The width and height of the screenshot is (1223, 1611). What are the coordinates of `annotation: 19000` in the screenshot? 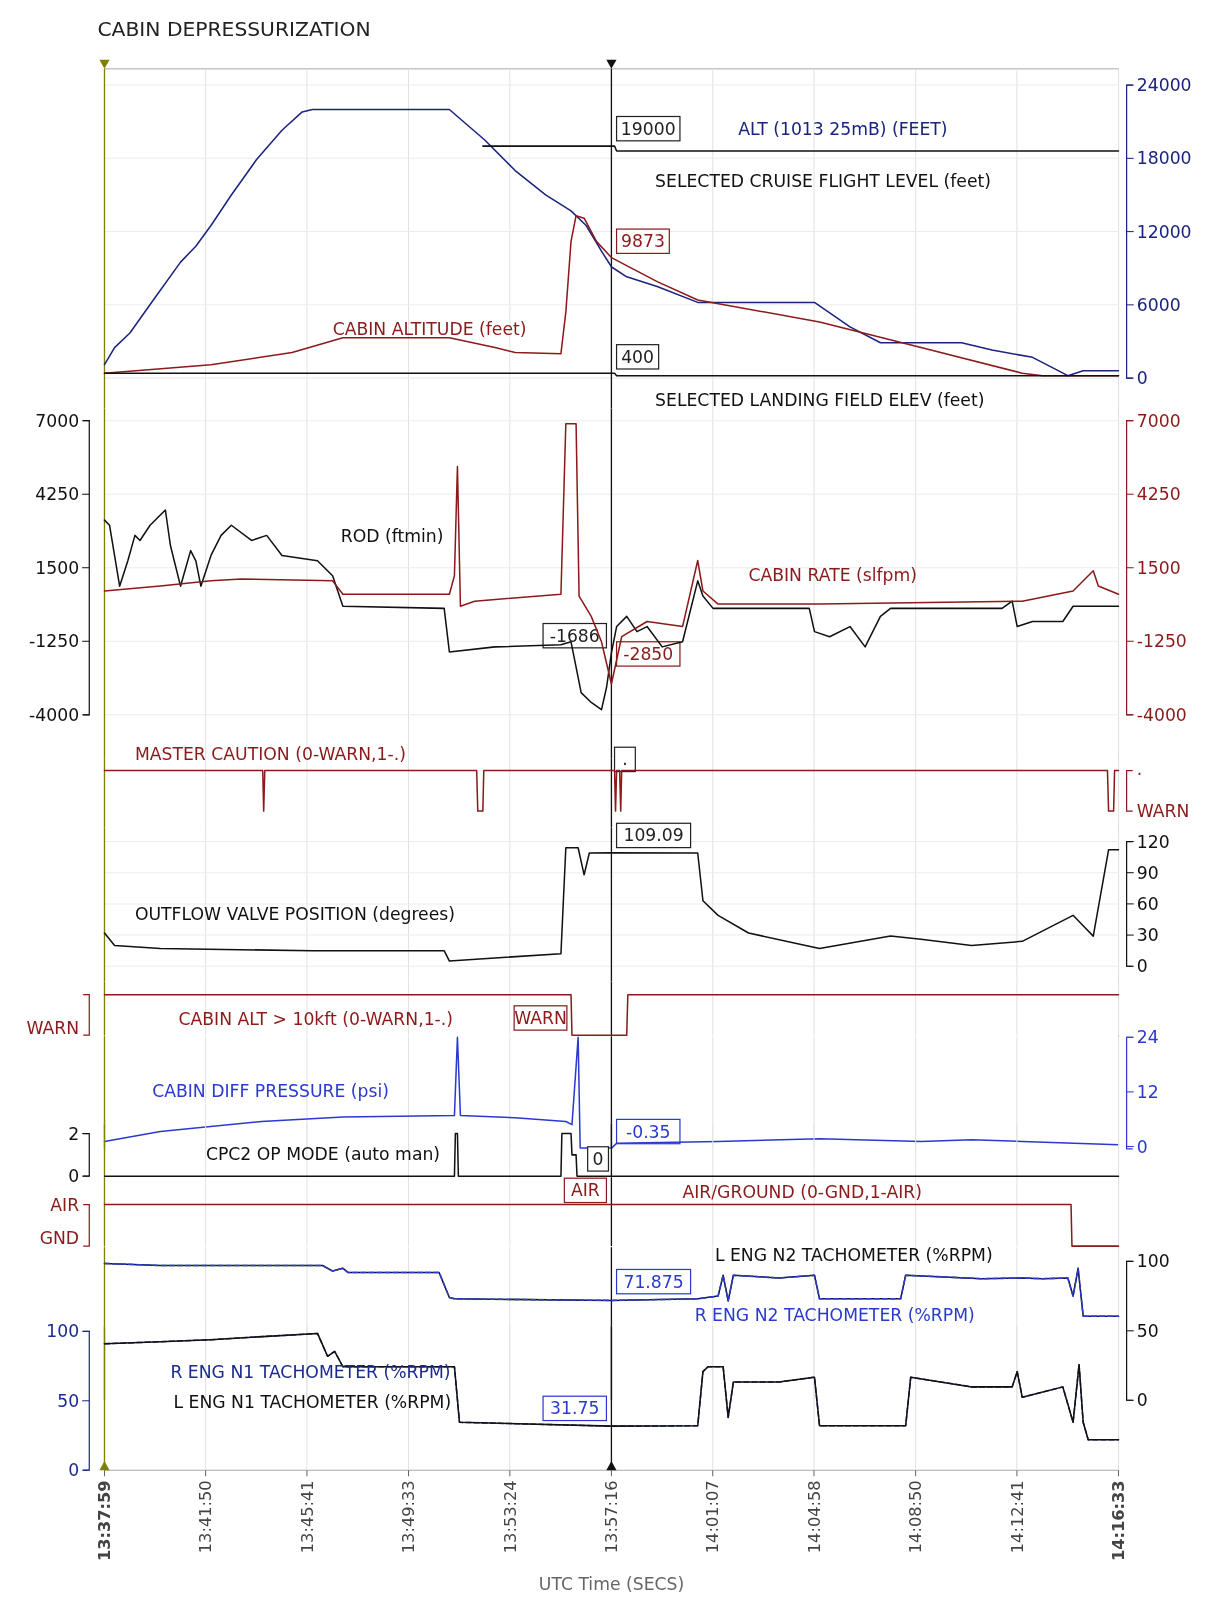 It's located at (648, 128).